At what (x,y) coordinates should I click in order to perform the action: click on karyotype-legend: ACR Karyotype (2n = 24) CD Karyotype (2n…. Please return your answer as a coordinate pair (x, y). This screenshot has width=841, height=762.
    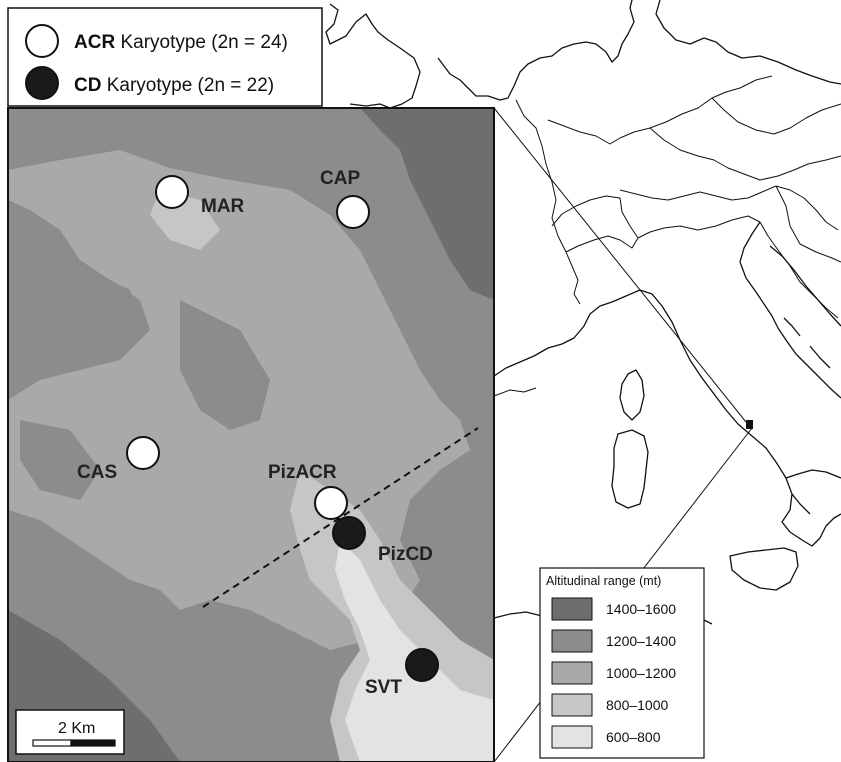
    Looking at the image, I should click on (165, 57).